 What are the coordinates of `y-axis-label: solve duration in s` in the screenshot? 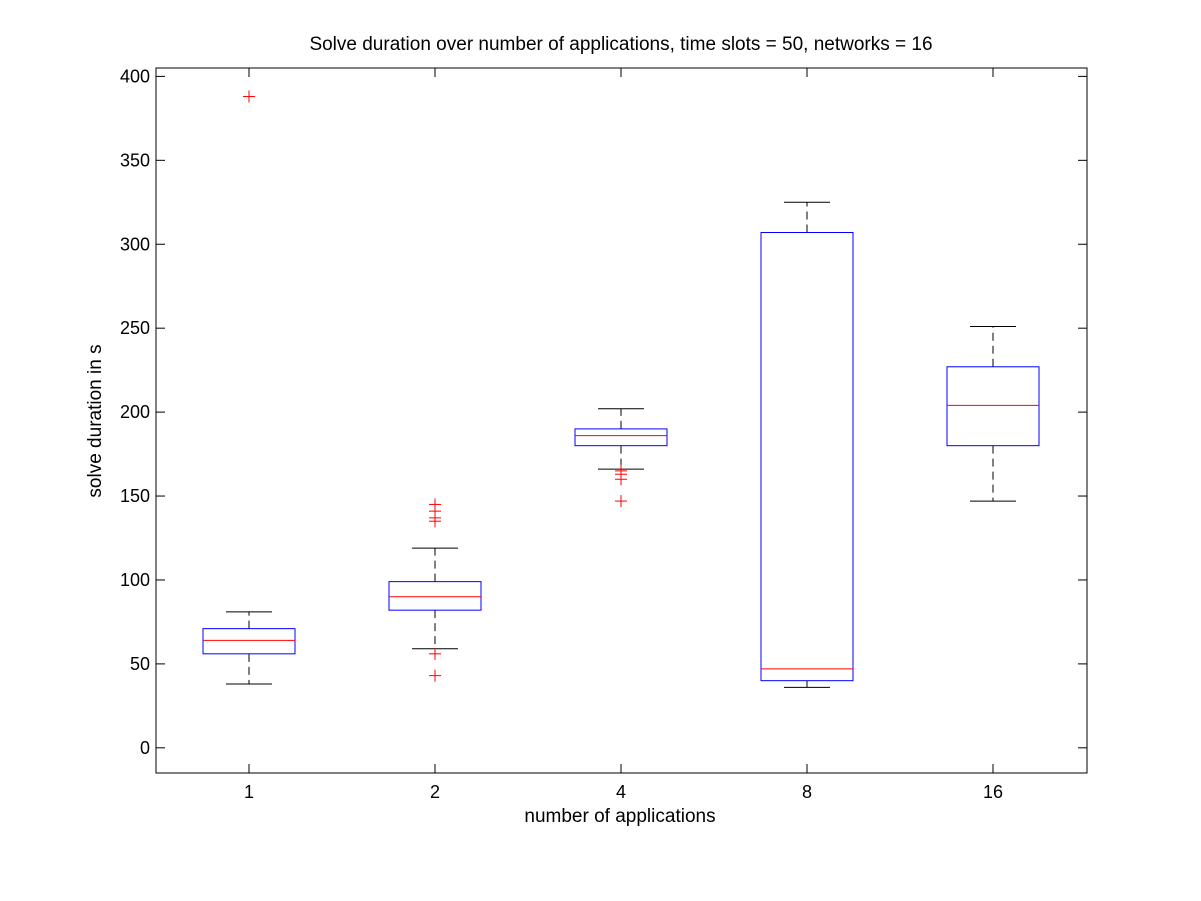 It's located at (95, 420).